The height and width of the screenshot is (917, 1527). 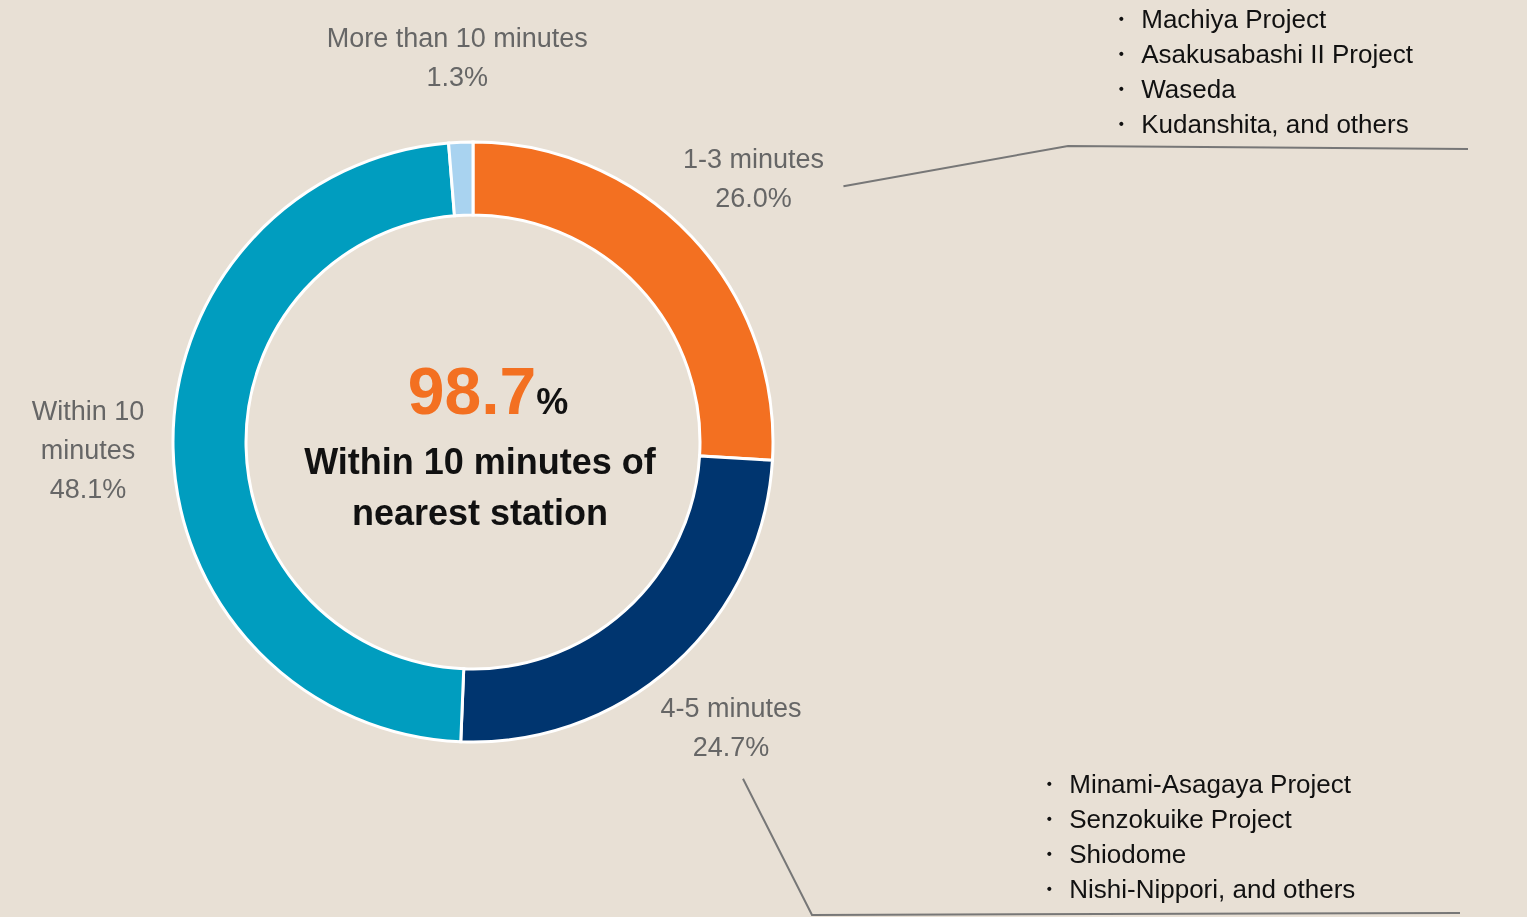 I want to click on text: ・ Machiya Project, so click(x=1217, y=19).